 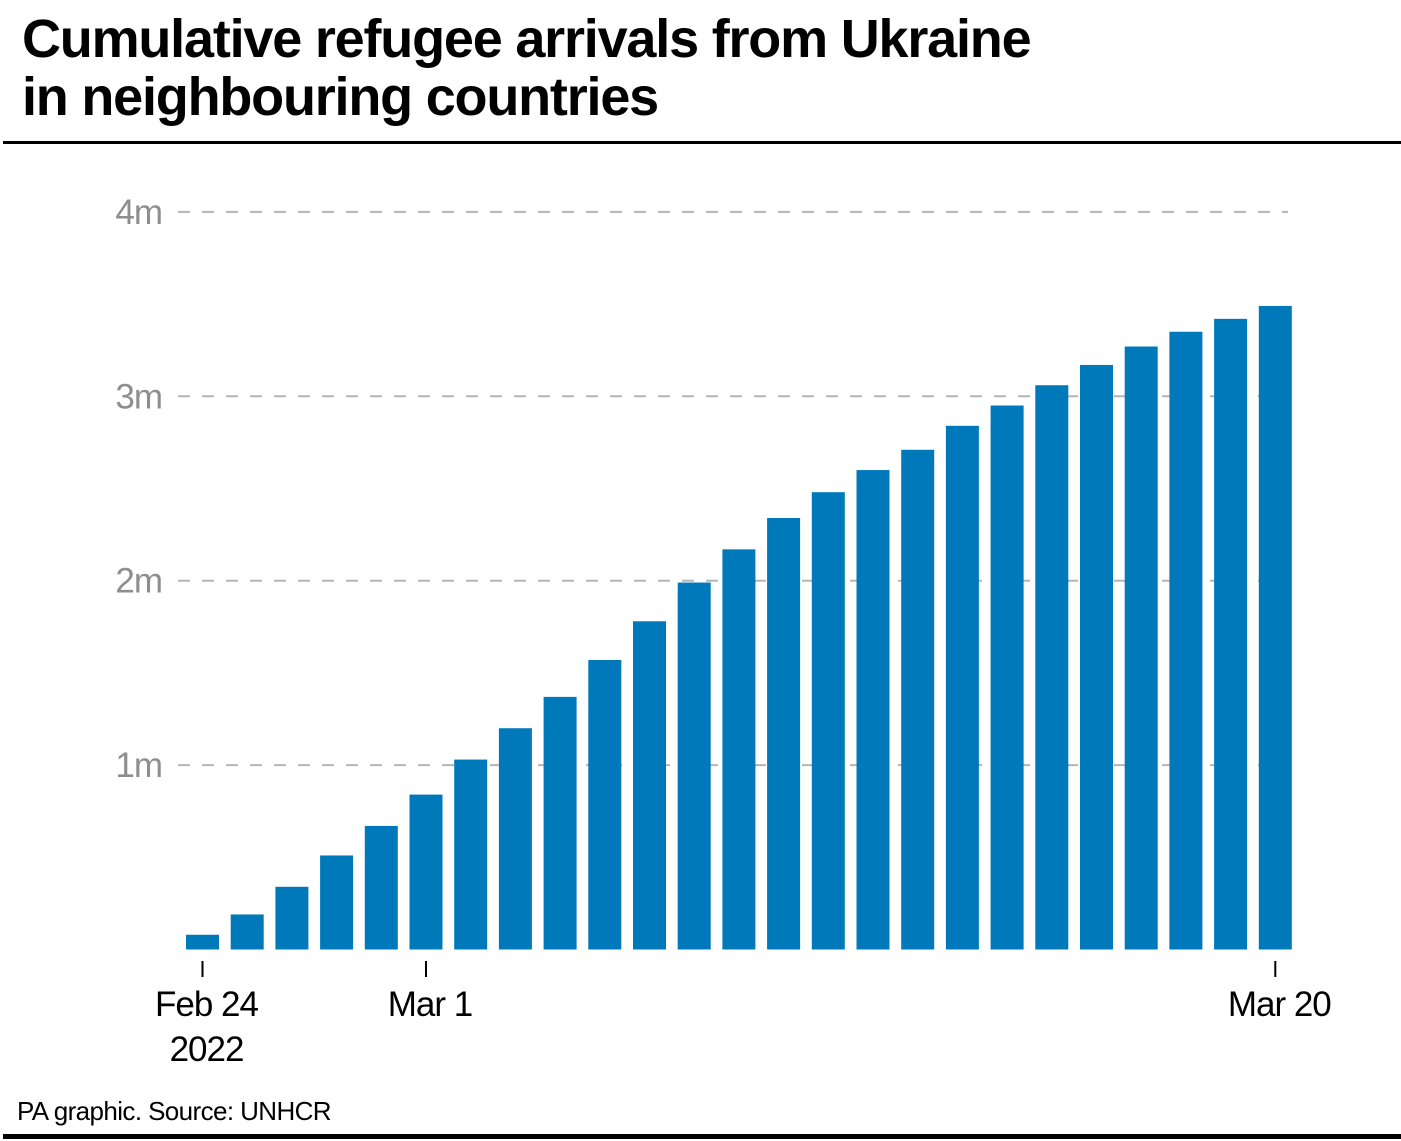 What do you see at coordinates (340, 97) in the screenshot?
I see `chart-title-line-2: in neighbouring countries` at bounding box center [340, 97].